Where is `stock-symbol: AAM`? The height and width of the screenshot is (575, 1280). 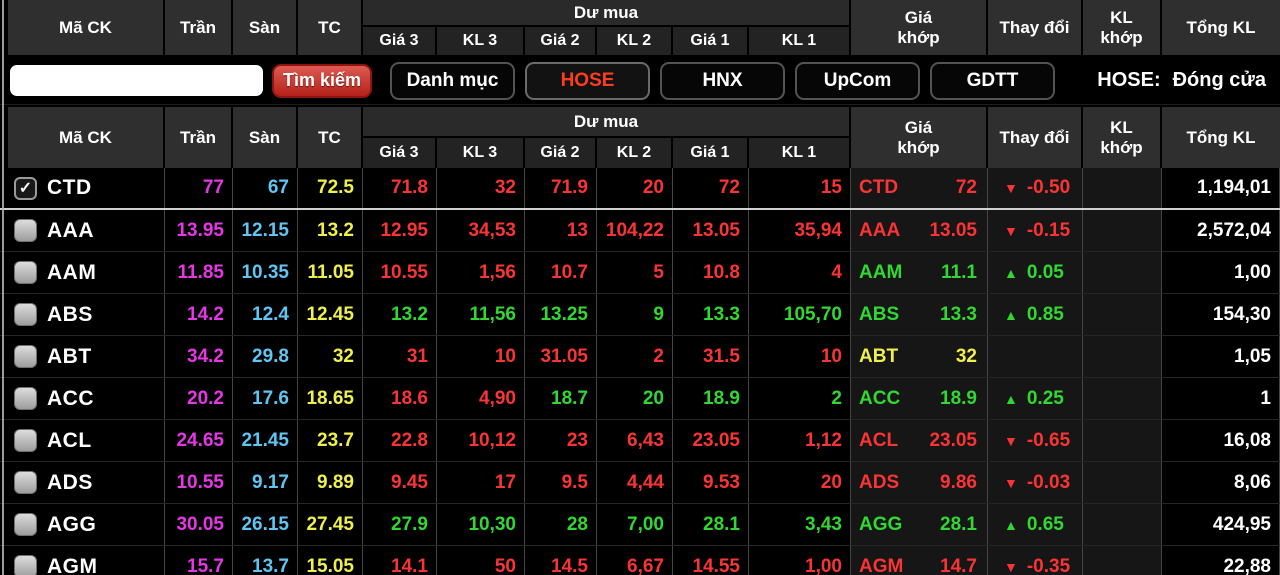 stock-symbol: AAM is located at coordinates (72, 272).